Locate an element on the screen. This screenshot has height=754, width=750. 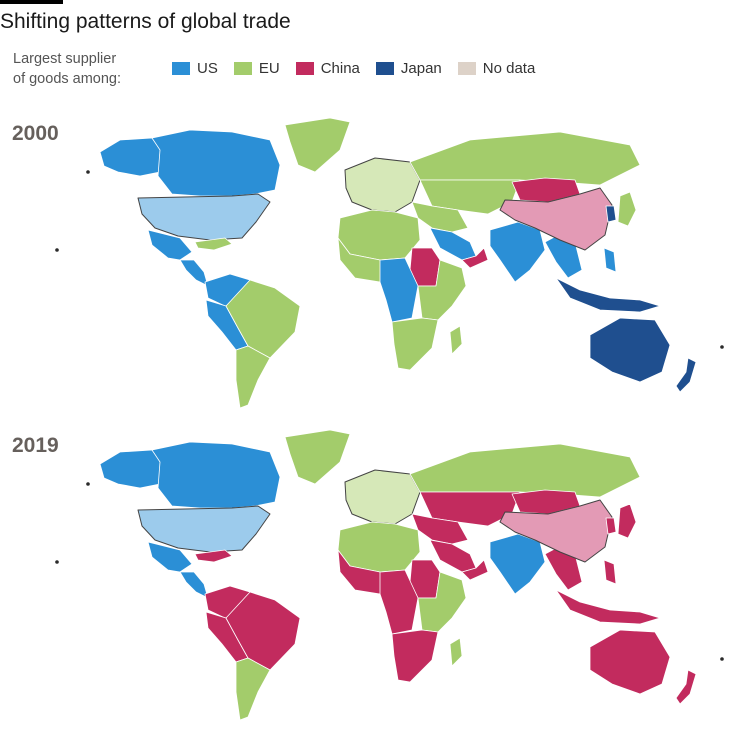
legend-swatch-eu is located at coordinates (242, 68).